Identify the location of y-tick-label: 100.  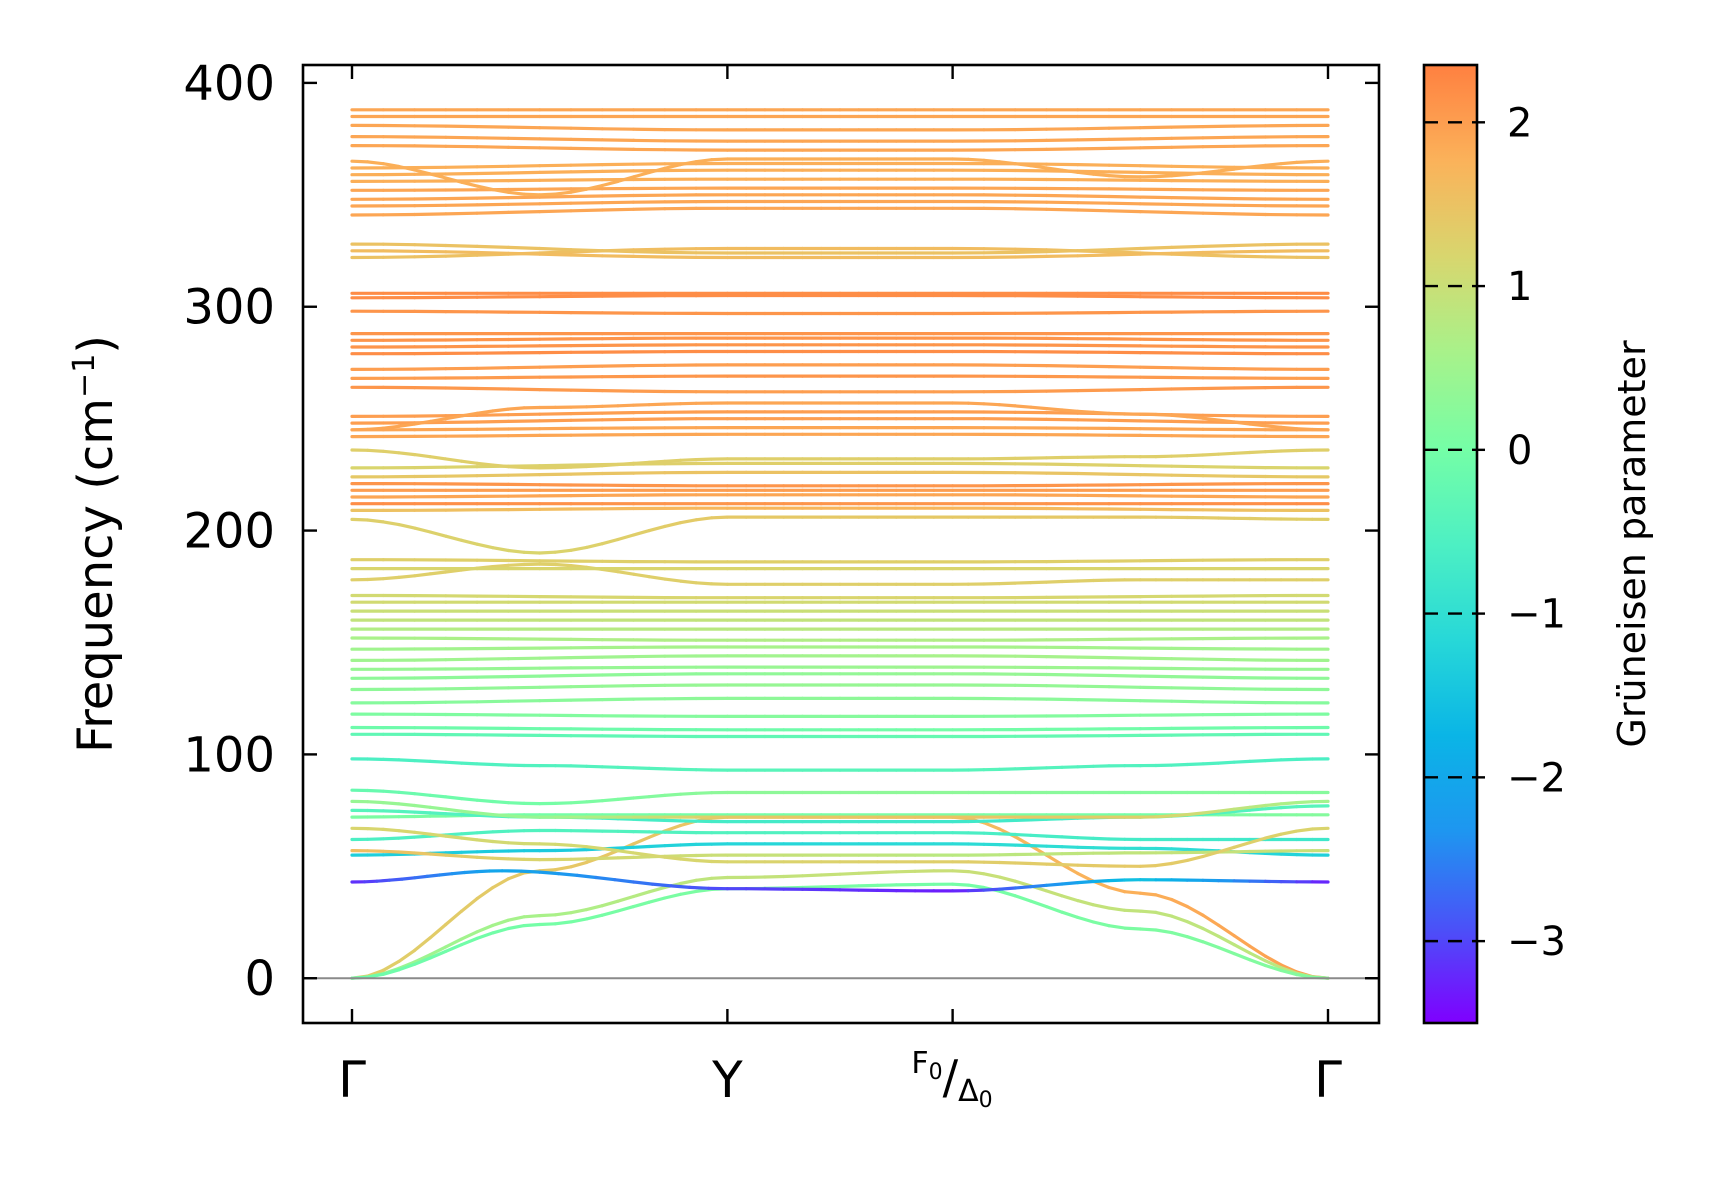
(229, 755).